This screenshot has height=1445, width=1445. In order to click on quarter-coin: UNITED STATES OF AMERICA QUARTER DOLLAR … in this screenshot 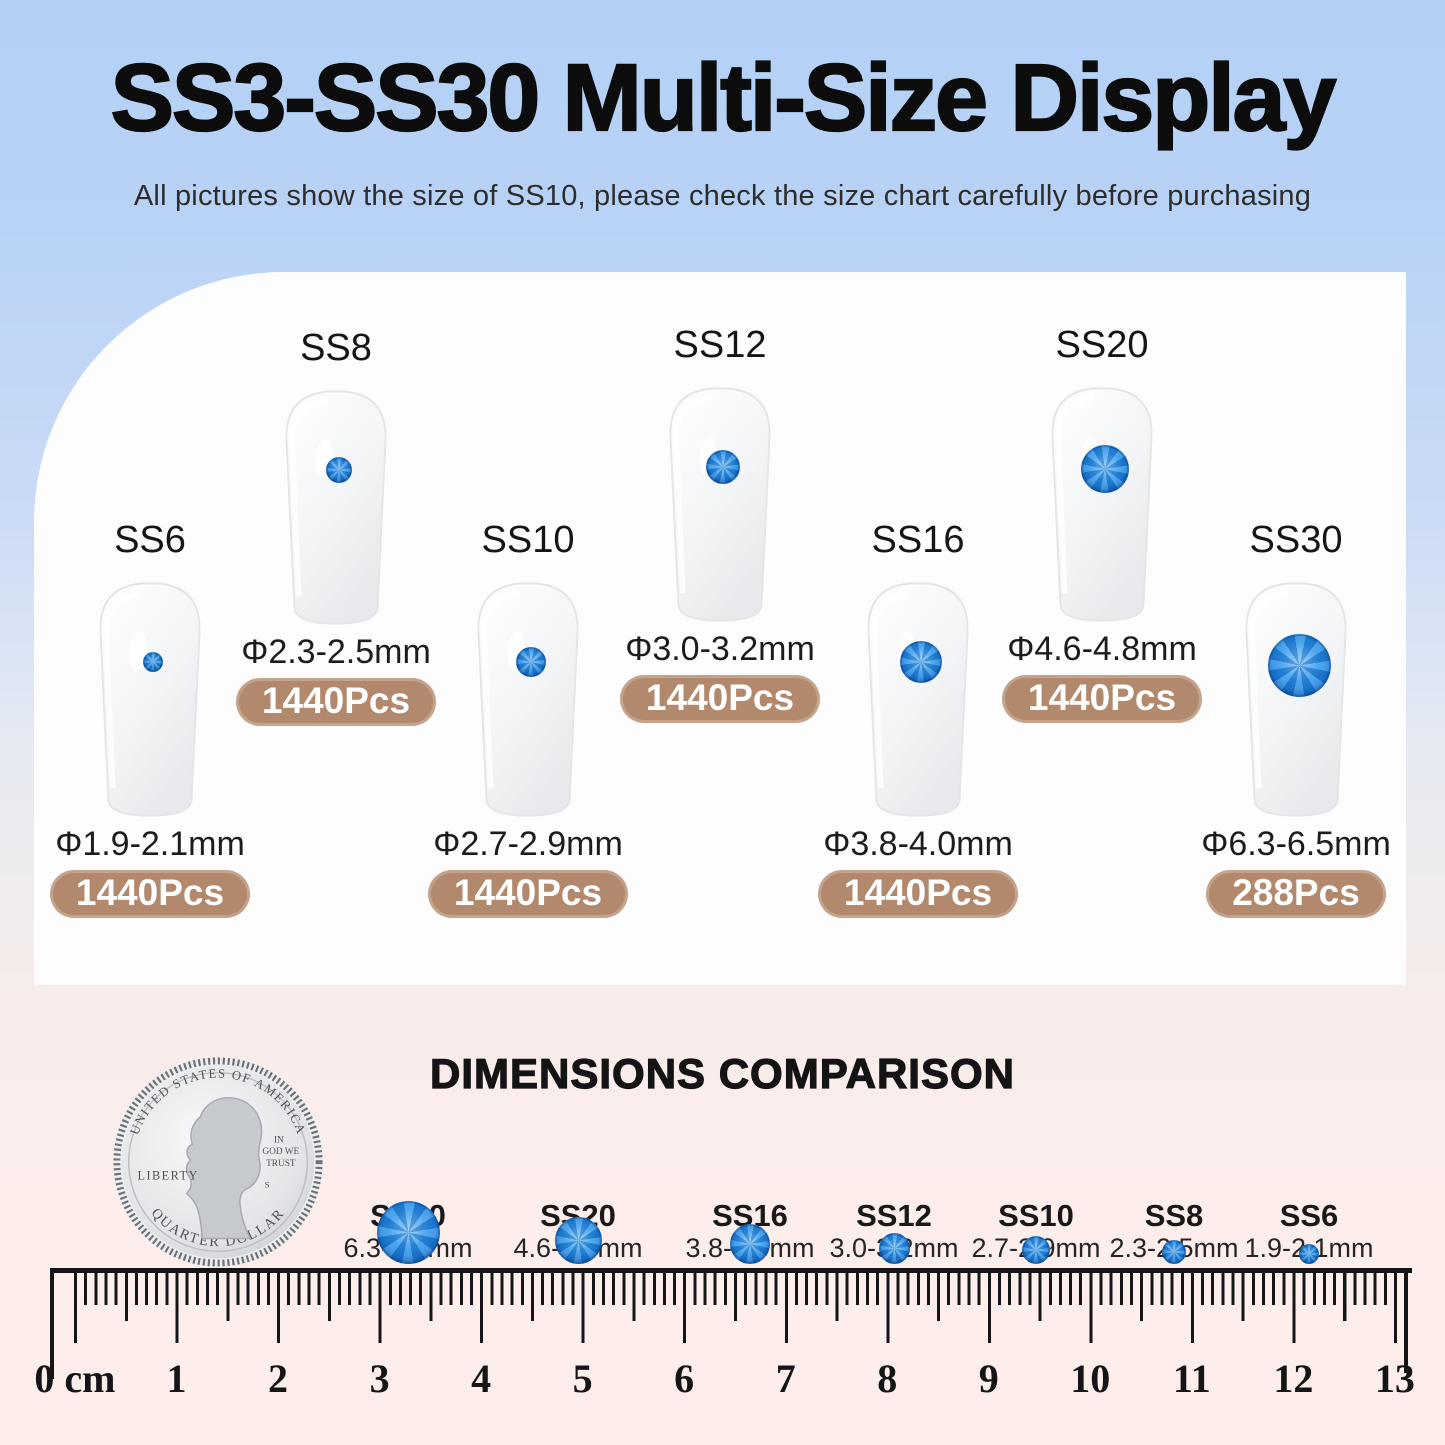, I will do `click(218, 1162)`.